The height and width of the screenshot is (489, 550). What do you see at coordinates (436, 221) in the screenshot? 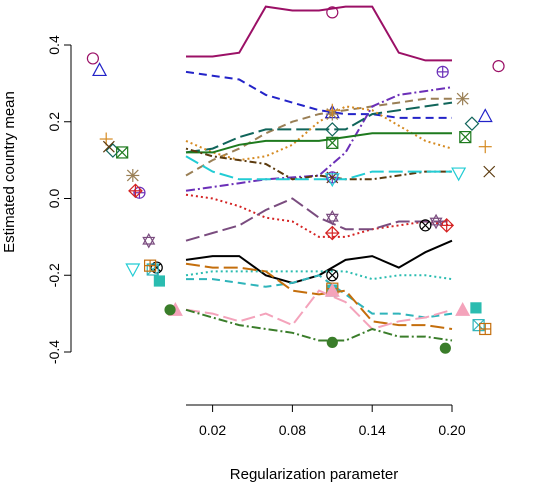
I see `series-11-right-marker` at bounding box center [436, 221].